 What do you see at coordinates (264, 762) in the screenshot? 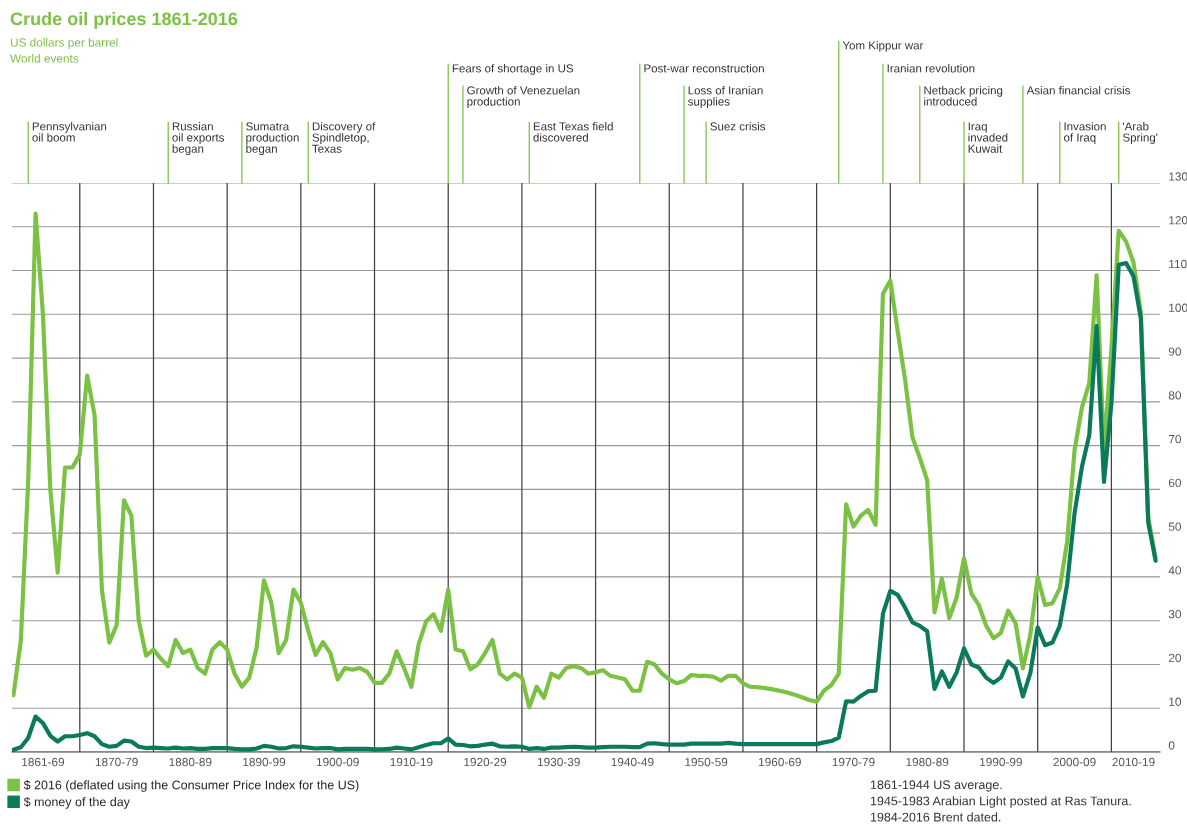
I see `x-tick-label: 1890-99` at bounding box center [264, 762].